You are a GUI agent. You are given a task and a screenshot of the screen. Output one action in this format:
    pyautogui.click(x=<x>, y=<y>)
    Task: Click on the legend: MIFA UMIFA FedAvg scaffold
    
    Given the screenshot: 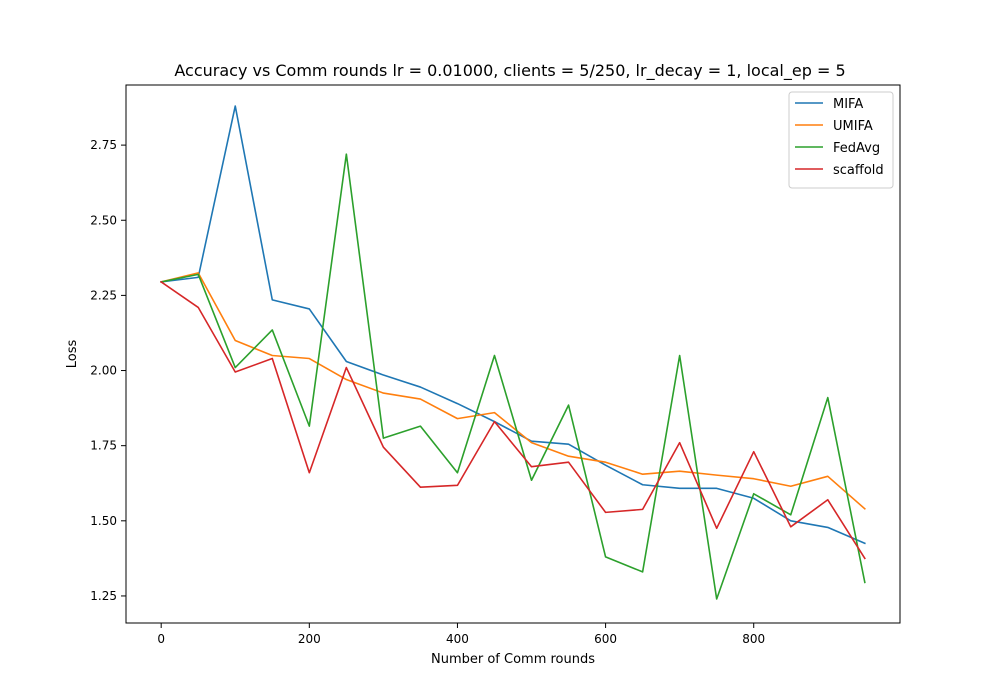 What is the action you would take?
    pyautogui.click(x=841, y=140)
    